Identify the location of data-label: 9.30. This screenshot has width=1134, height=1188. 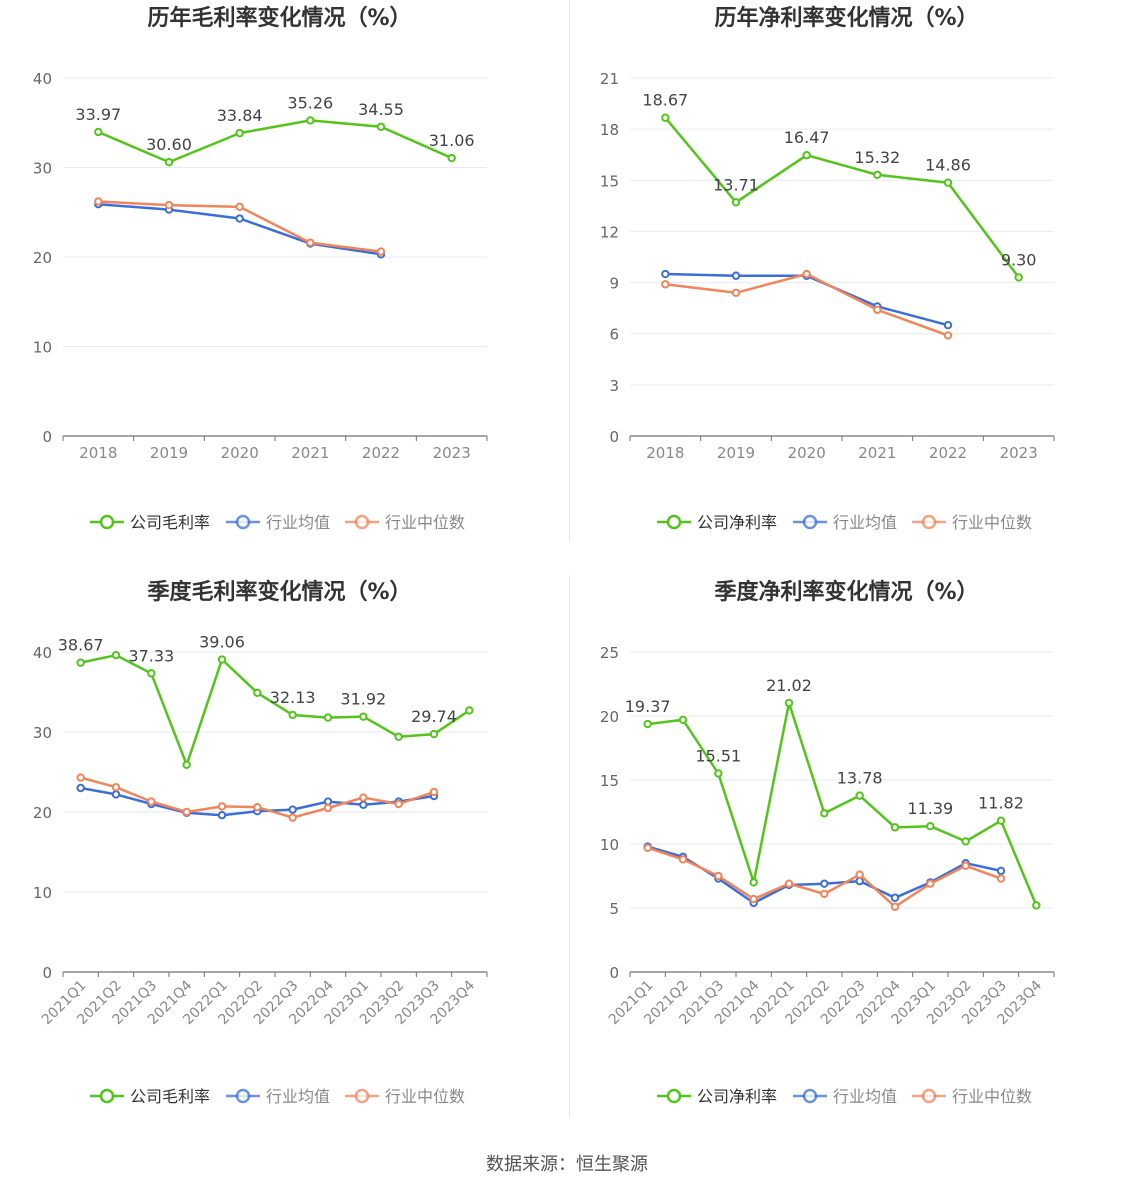
(1019, 259).